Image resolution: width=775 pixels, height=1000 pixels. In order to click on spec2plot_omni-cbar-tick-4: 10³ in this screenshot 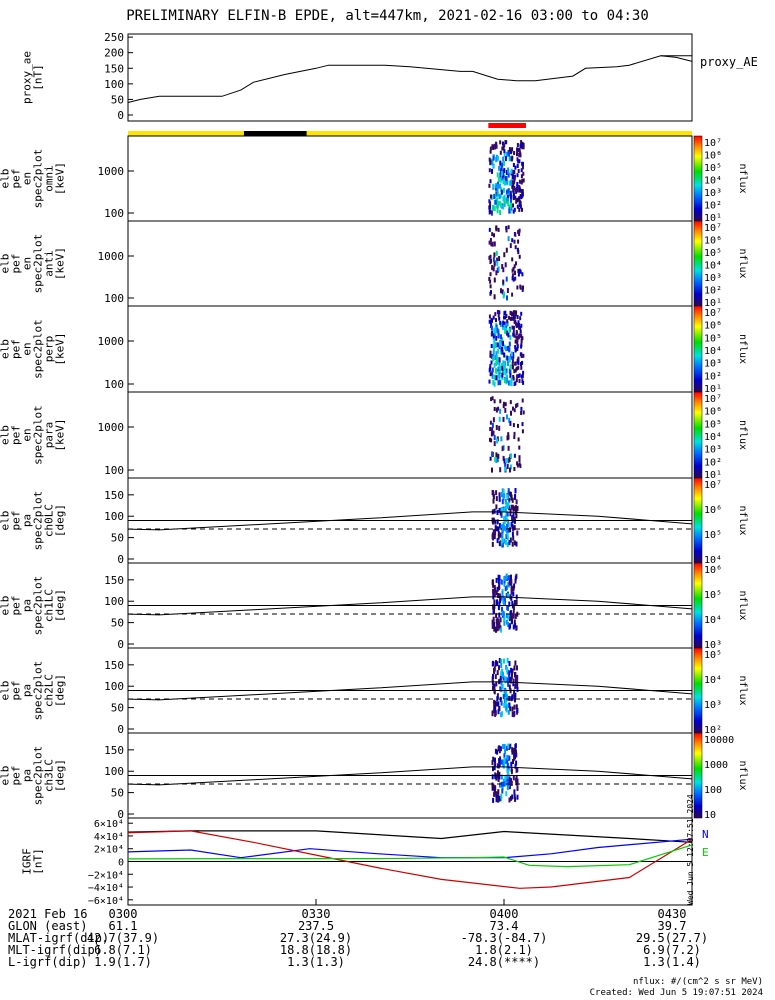, I will do `click(713, 193)`.